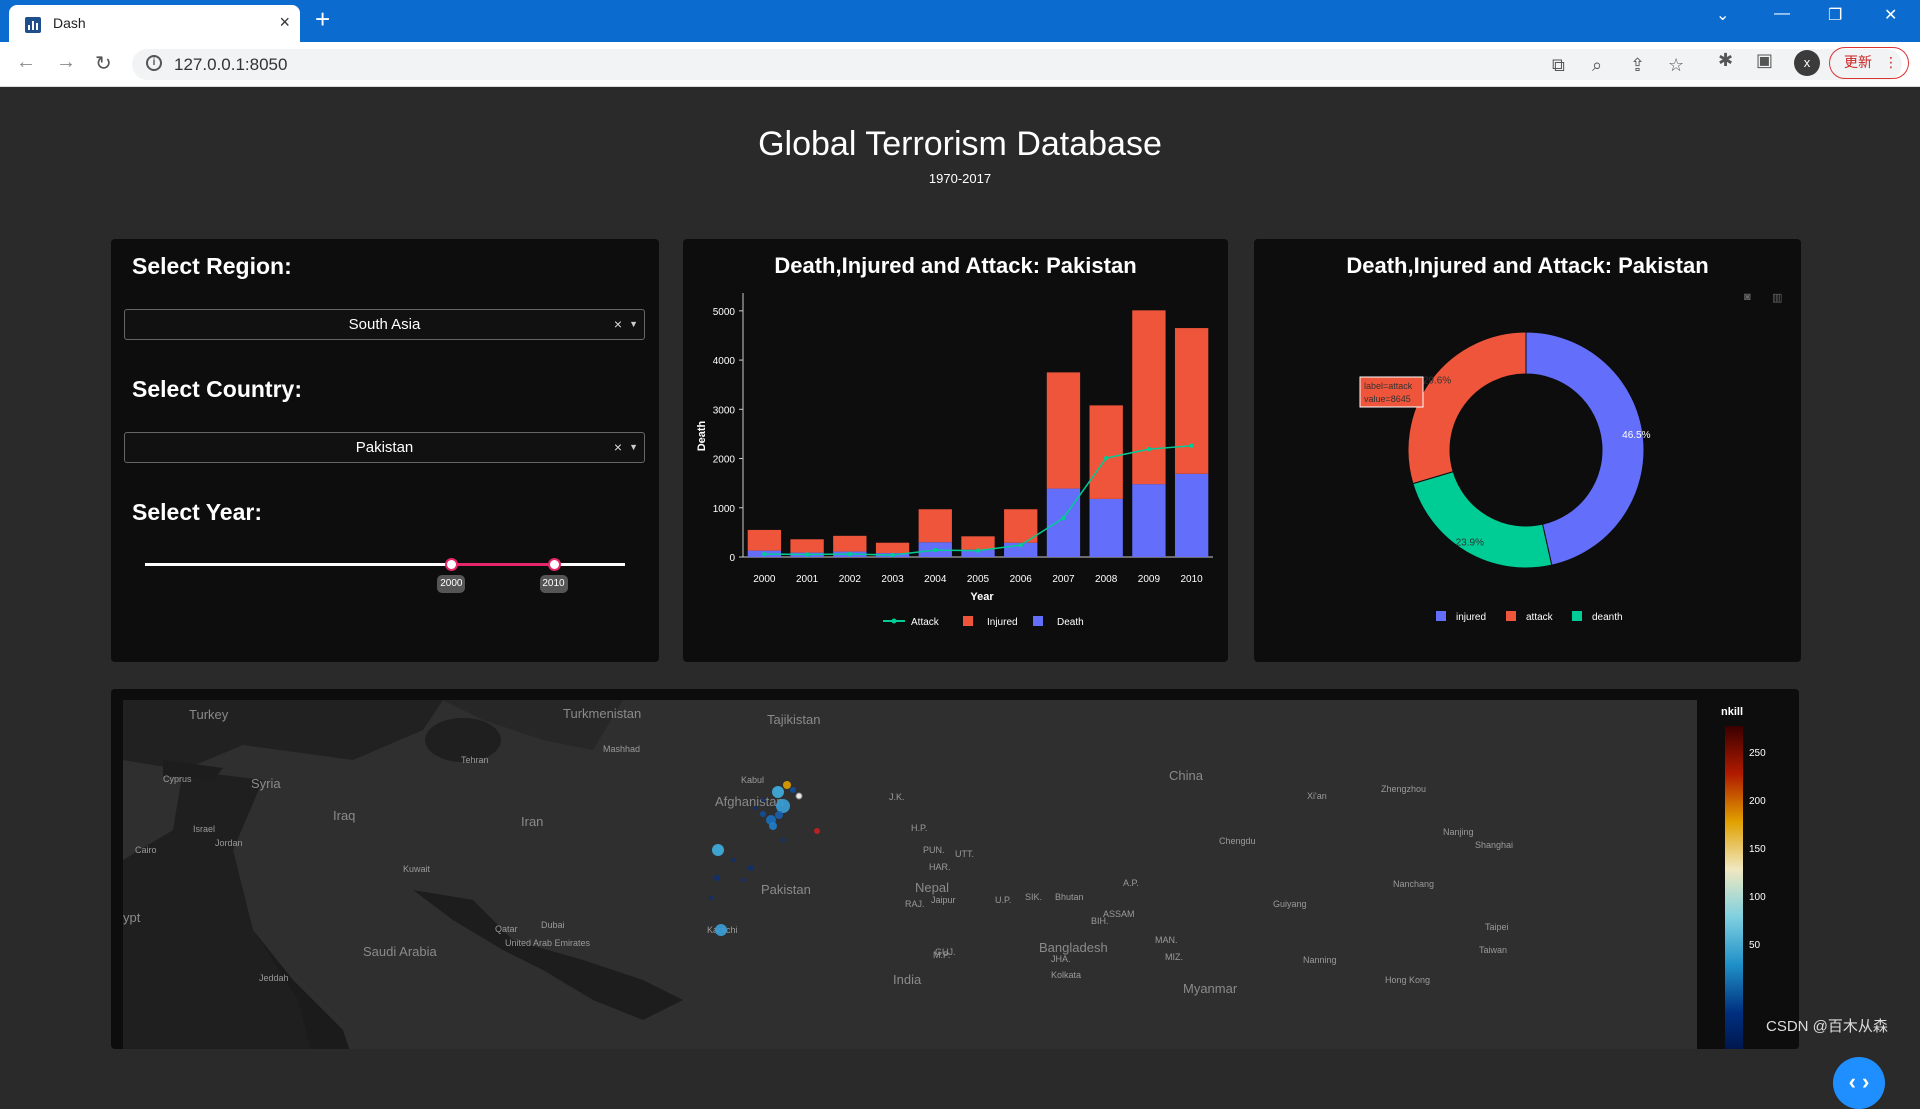 The width and height of the screenshot is (1920, 1109). I want to click on code-toggle-button: ‹ ›, so click(1859, 1083).